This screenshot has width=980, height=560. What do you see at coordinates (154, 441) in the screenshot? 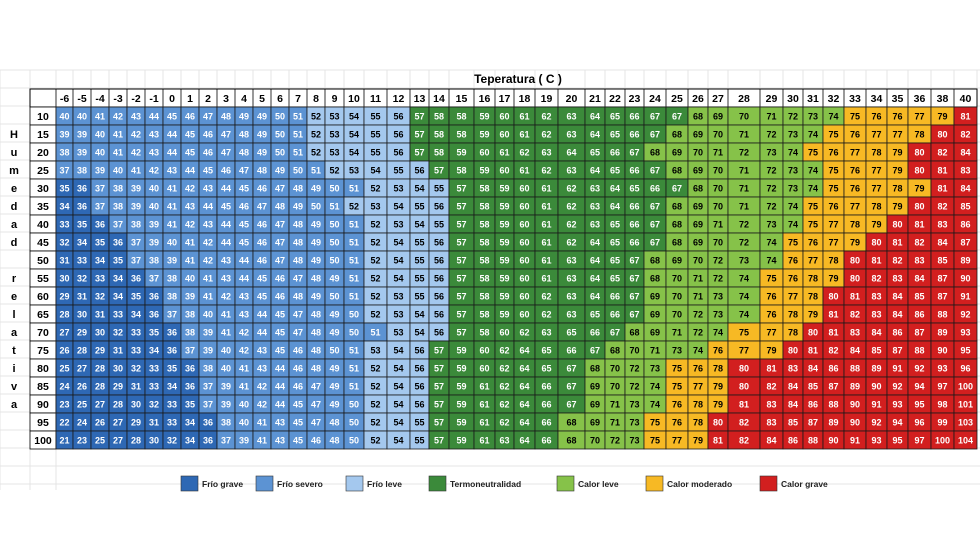
I see `heat-cell-value: 30` at bounding box center [154, 441].